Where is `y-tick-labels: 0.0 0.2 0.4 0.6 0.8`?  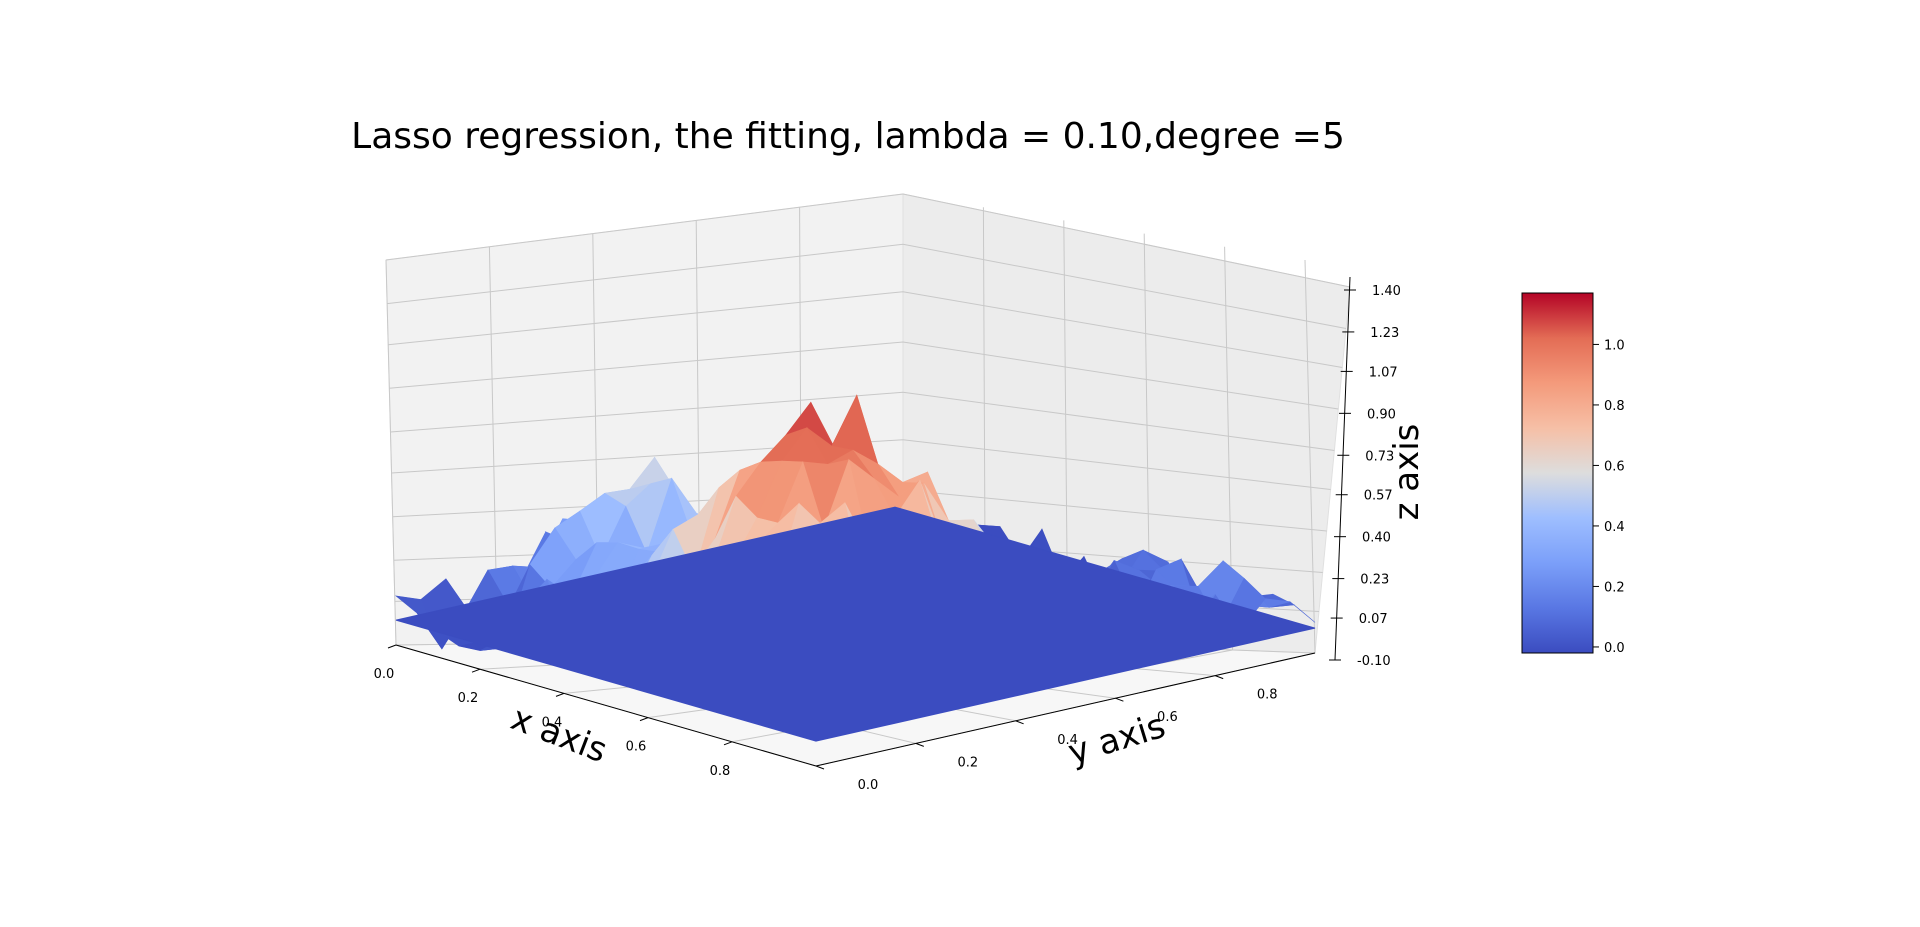
y-tick-labels: 0.0 0.2 0.4 0.6 0.8 is located at coordinates (1046, 734).